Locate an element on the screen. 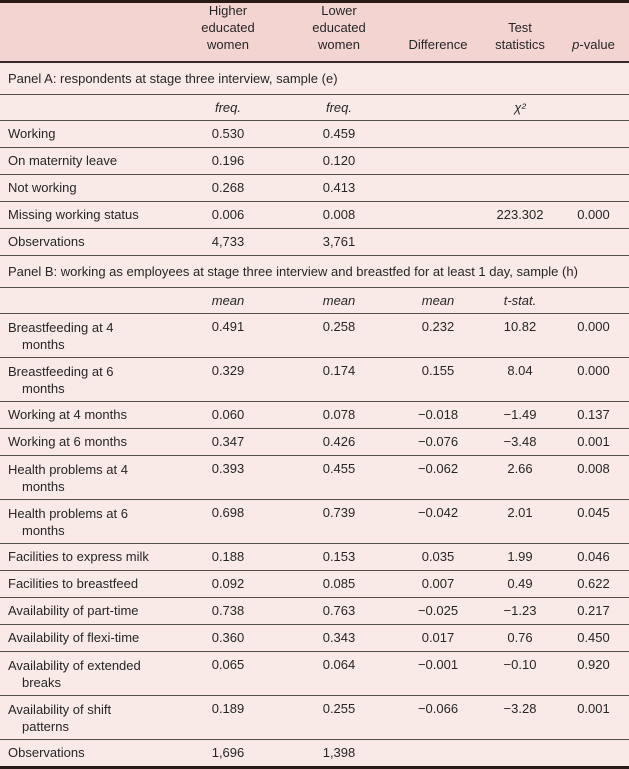 The height and width of the screenshot is (769, 629). table-row: On maternity leave 0.196 0.120 is located at coordinates (314, 160).